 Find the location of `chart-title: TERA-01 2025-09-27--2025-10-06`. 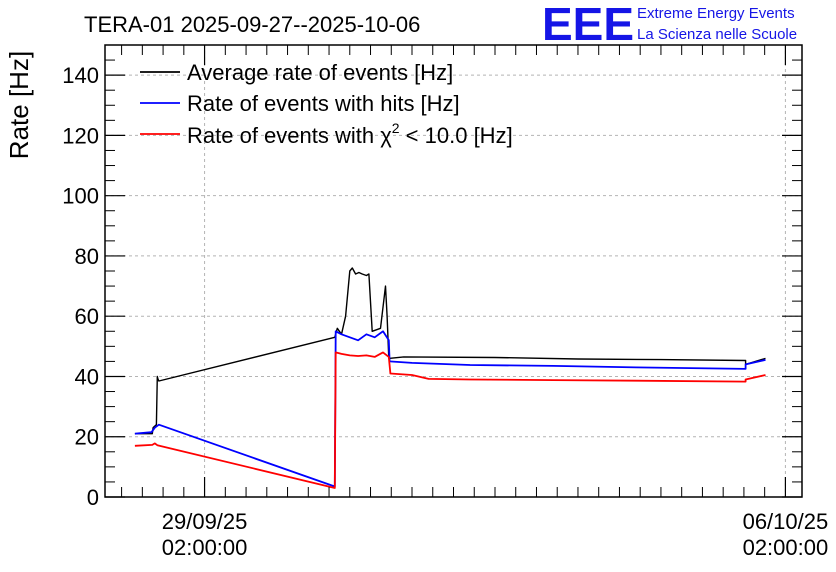

chart-title: TERA-01 2025-09-27--2025-10-06 is located at coordinates (252, 24).